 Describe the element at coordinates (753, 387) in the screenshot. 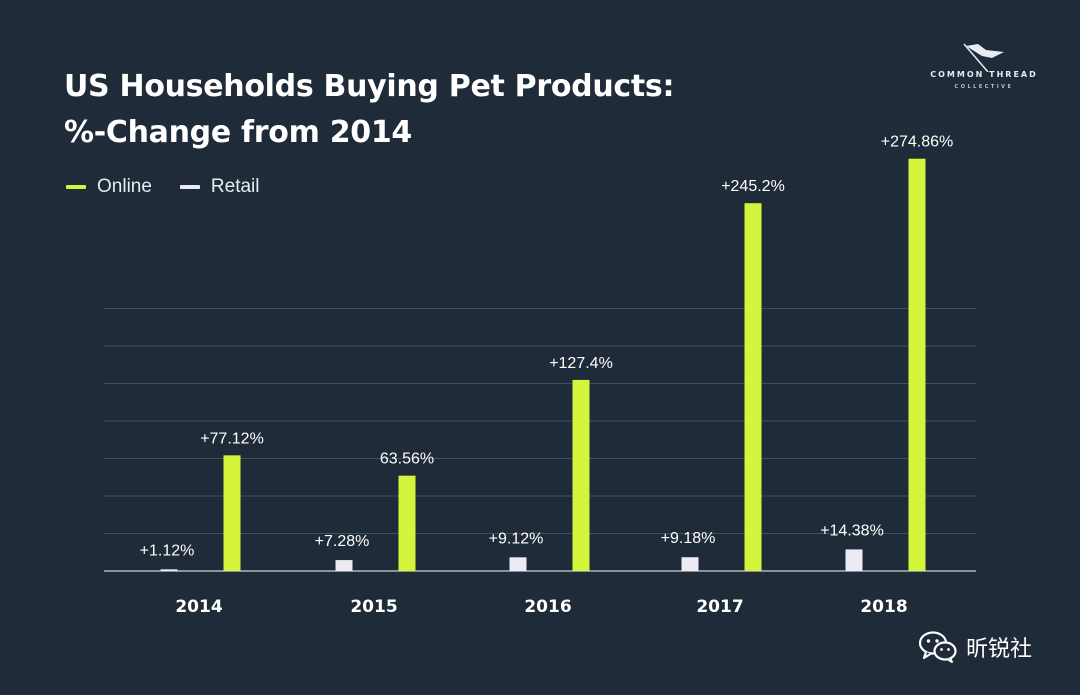

I see `bar-online-2017` at that location.